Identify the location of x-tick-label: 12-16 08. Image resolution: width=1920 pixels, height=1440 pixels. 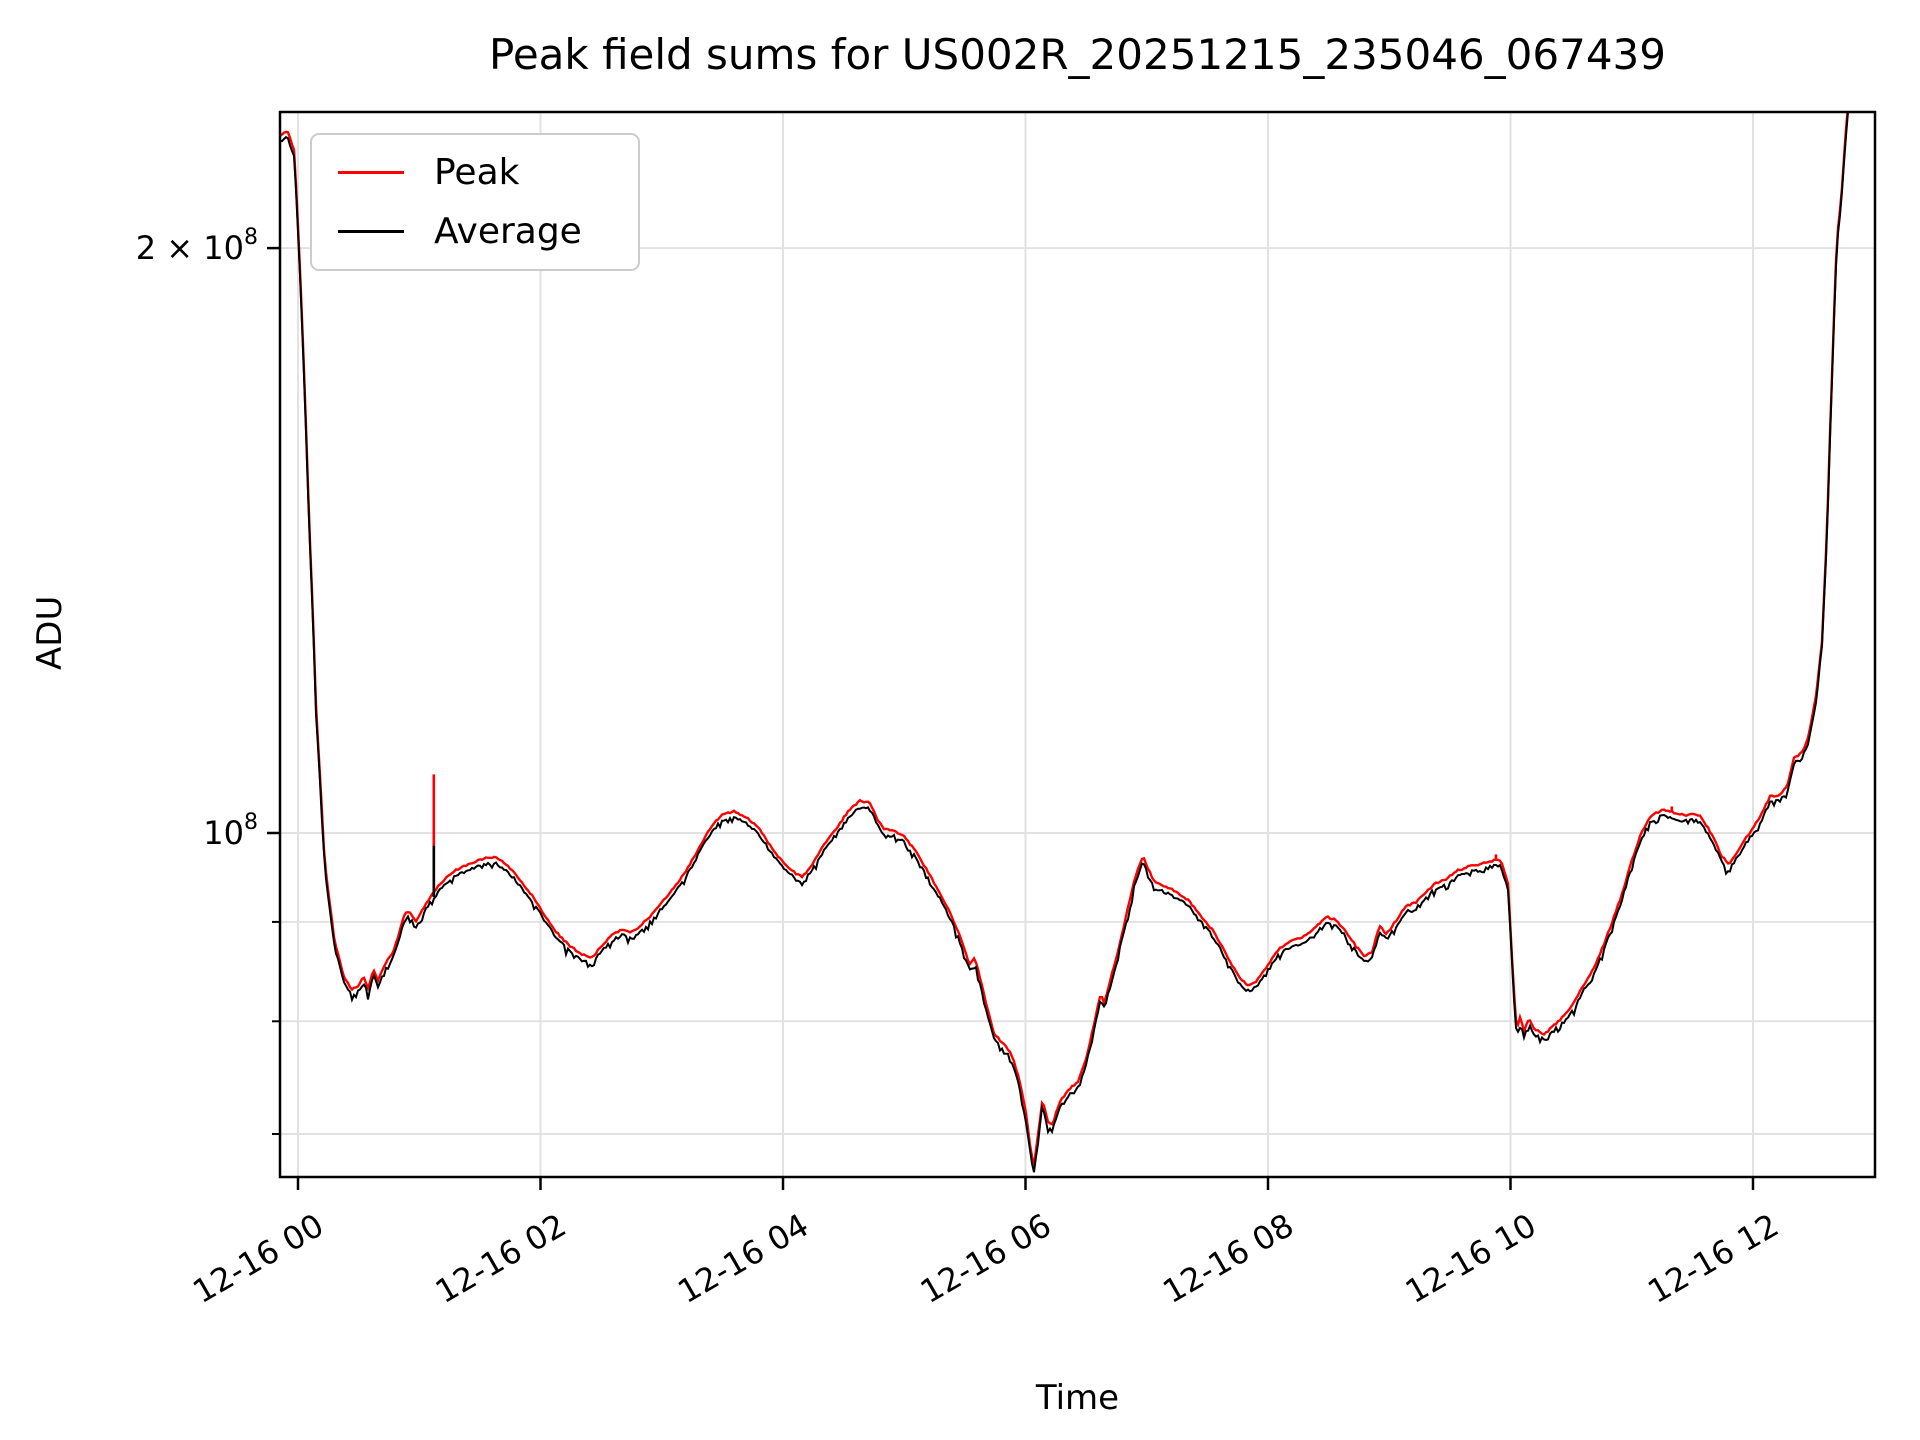
(1228, 1258).